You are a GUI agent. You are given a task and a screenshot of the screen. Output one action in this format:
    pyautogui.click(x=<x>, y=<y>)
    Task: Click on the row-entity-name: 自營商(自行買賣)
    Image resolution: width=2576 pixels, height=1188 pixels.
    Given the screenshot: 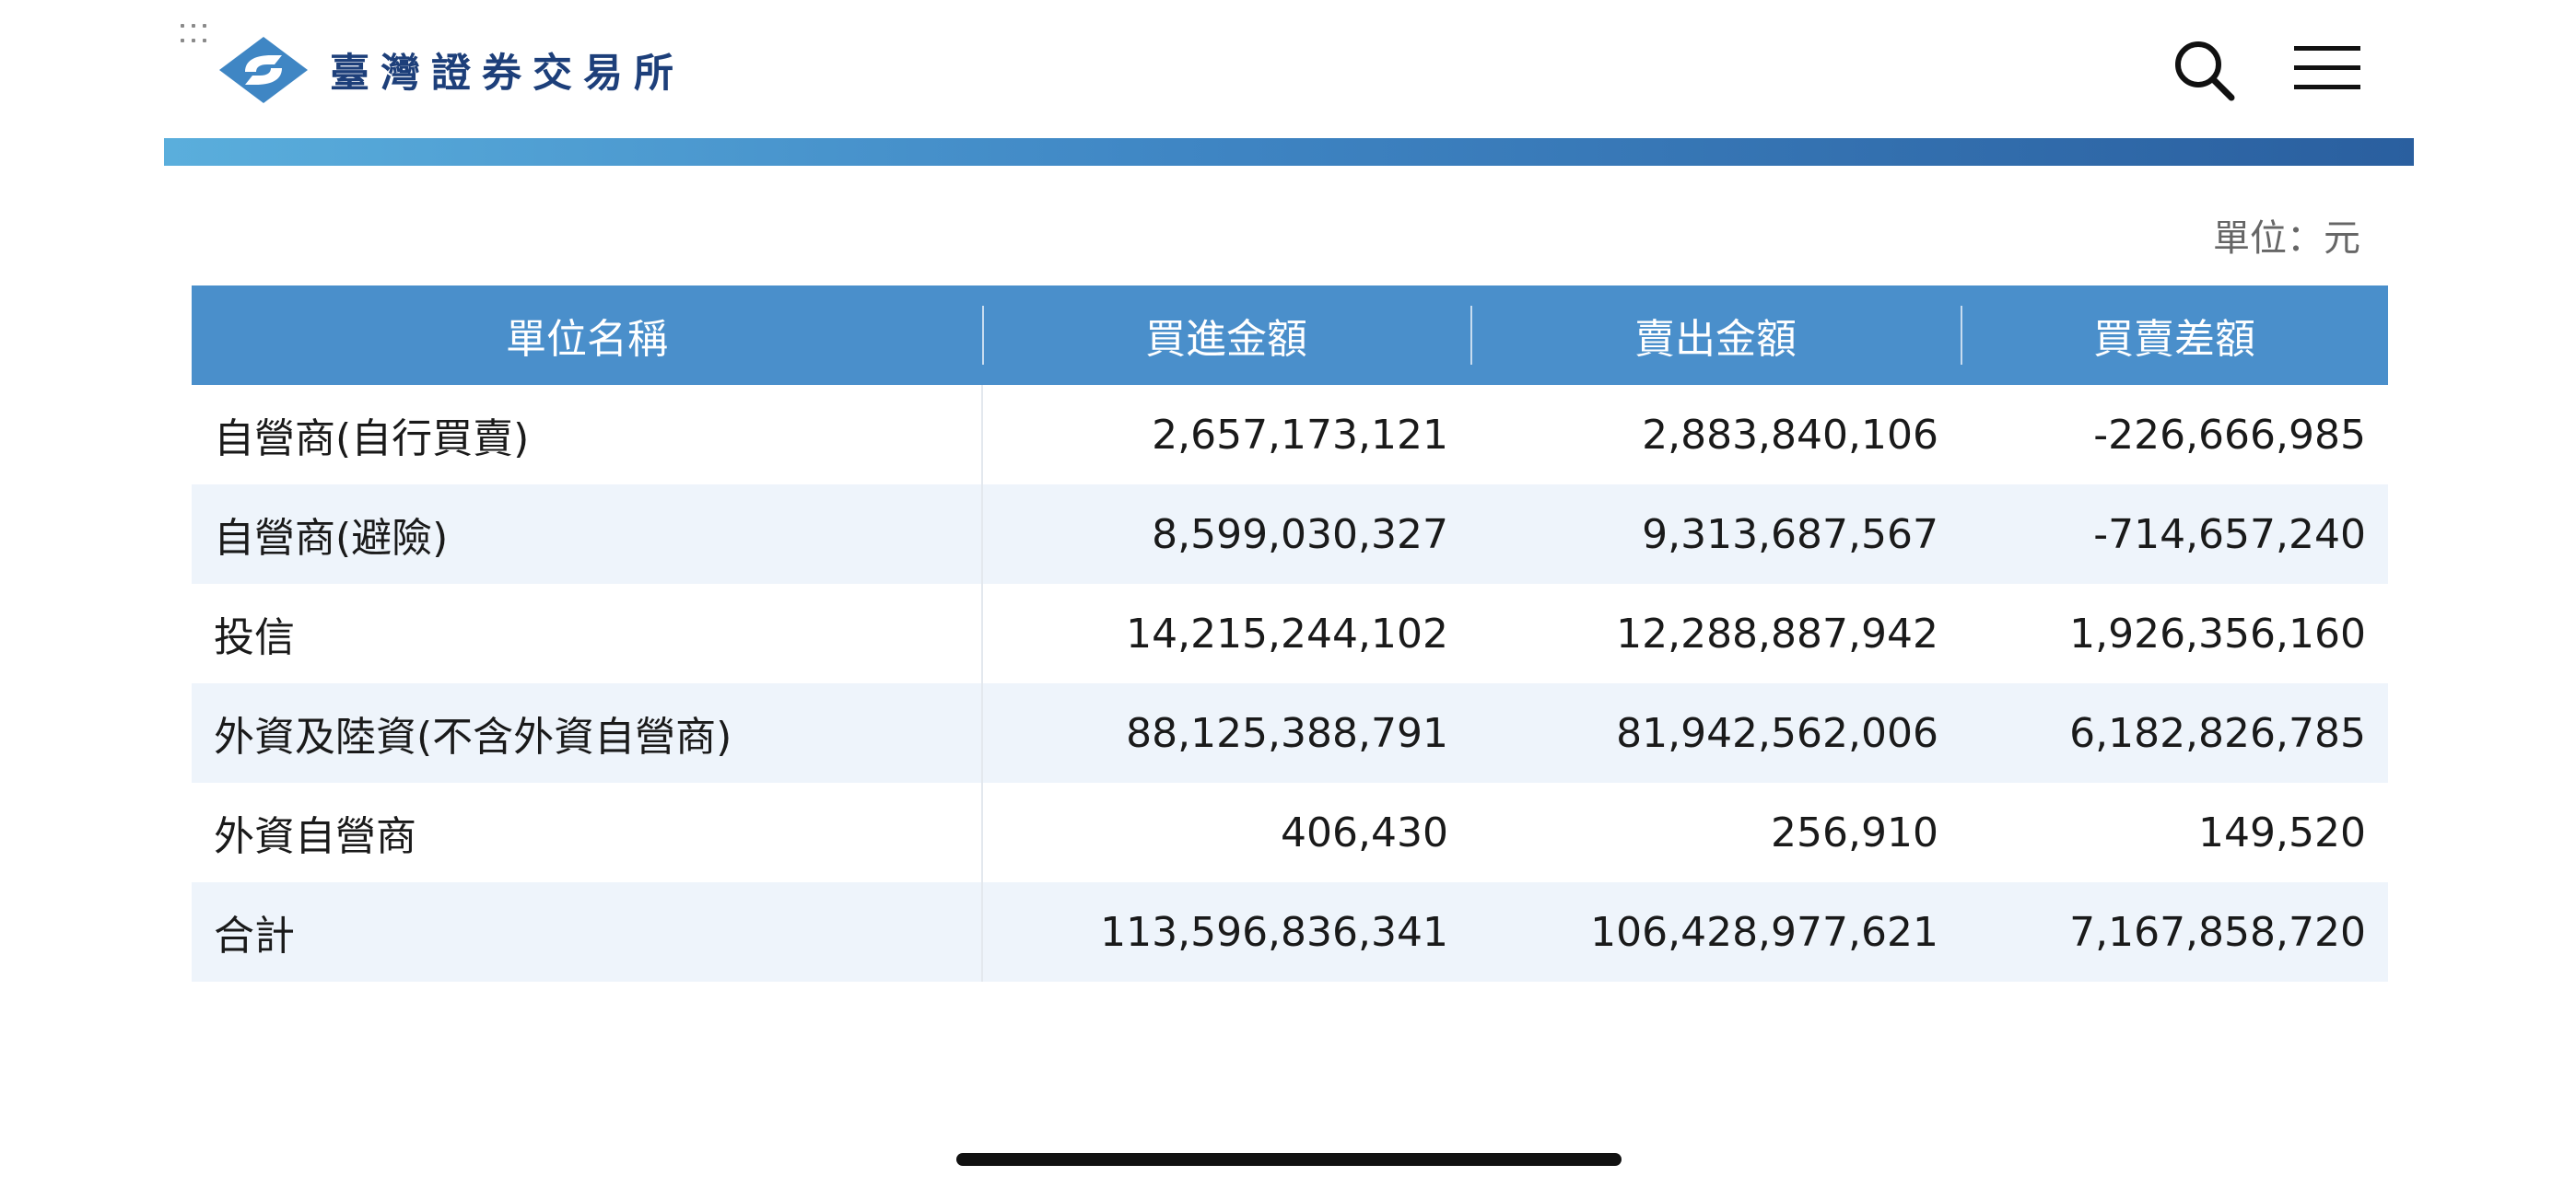 What is the action you would take?
    pyautogui.click(x=587, y=434)
    